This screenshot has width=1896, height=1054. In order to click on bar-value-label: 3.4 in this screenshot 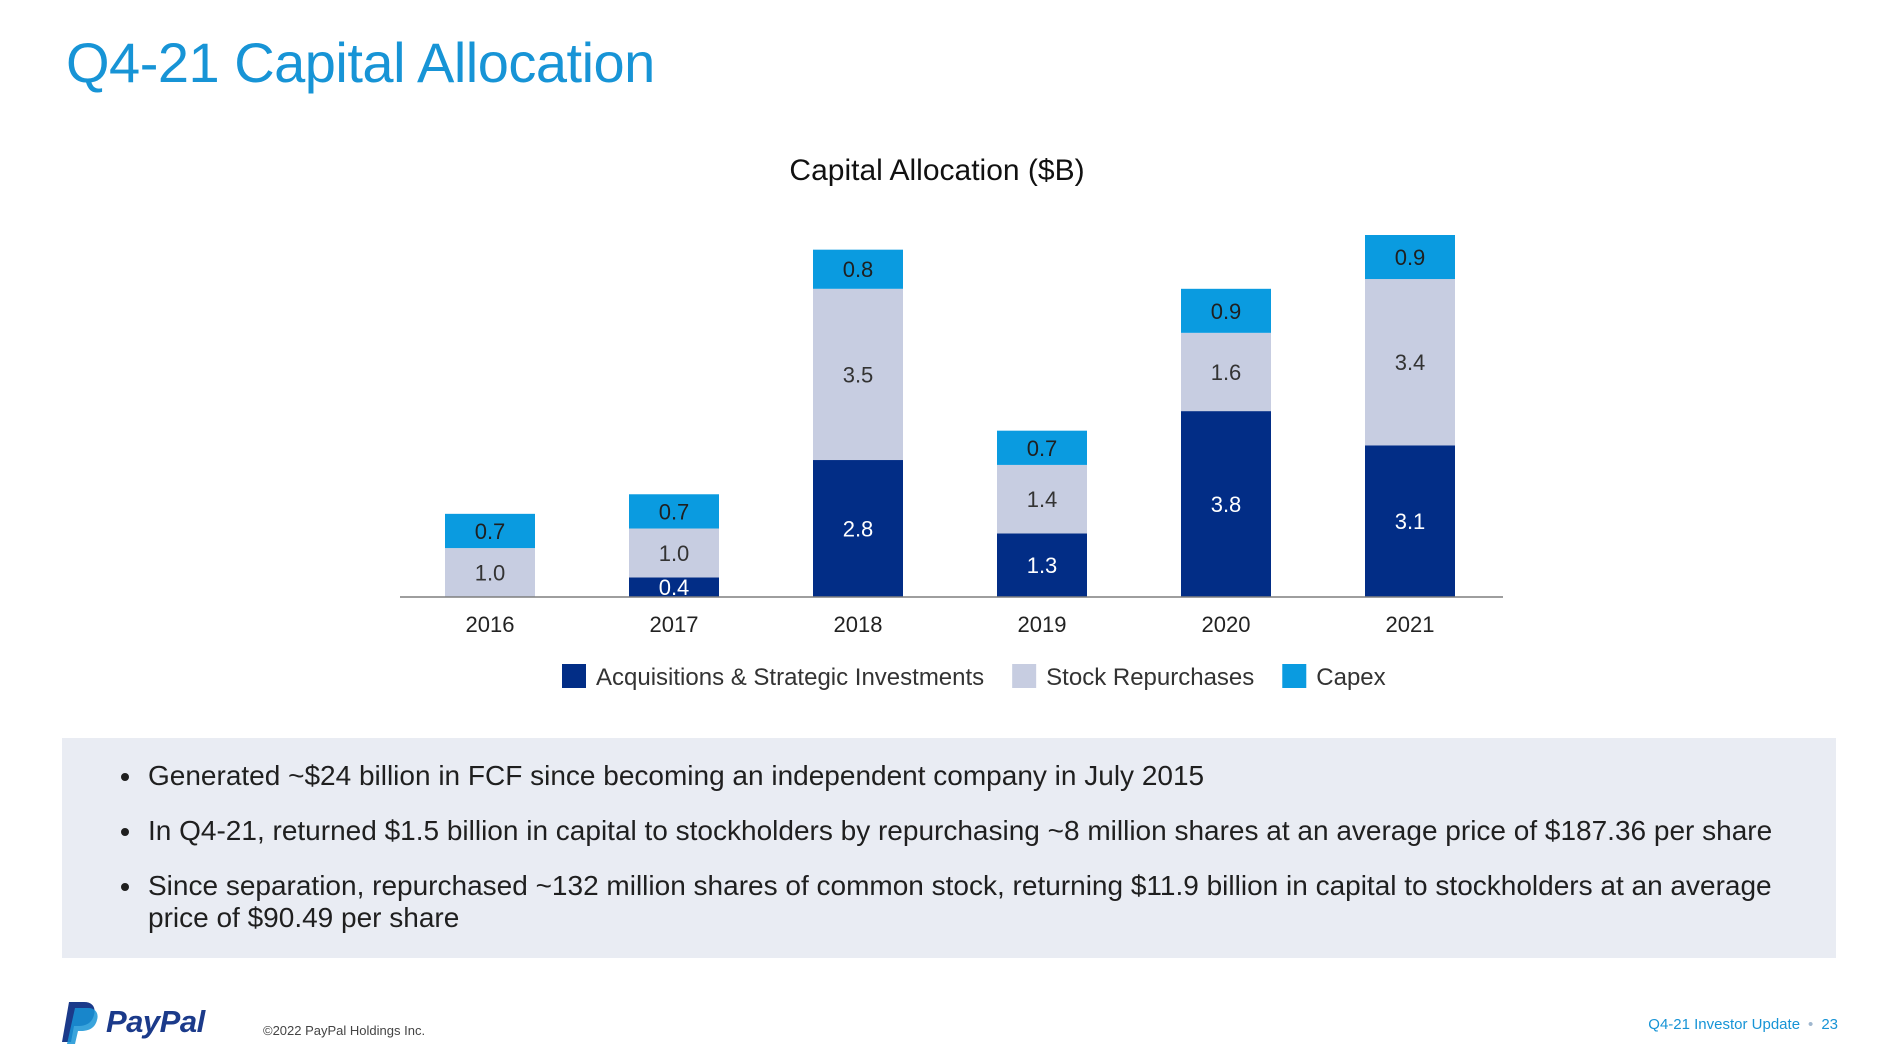, I will do `click(1410, 362)`.